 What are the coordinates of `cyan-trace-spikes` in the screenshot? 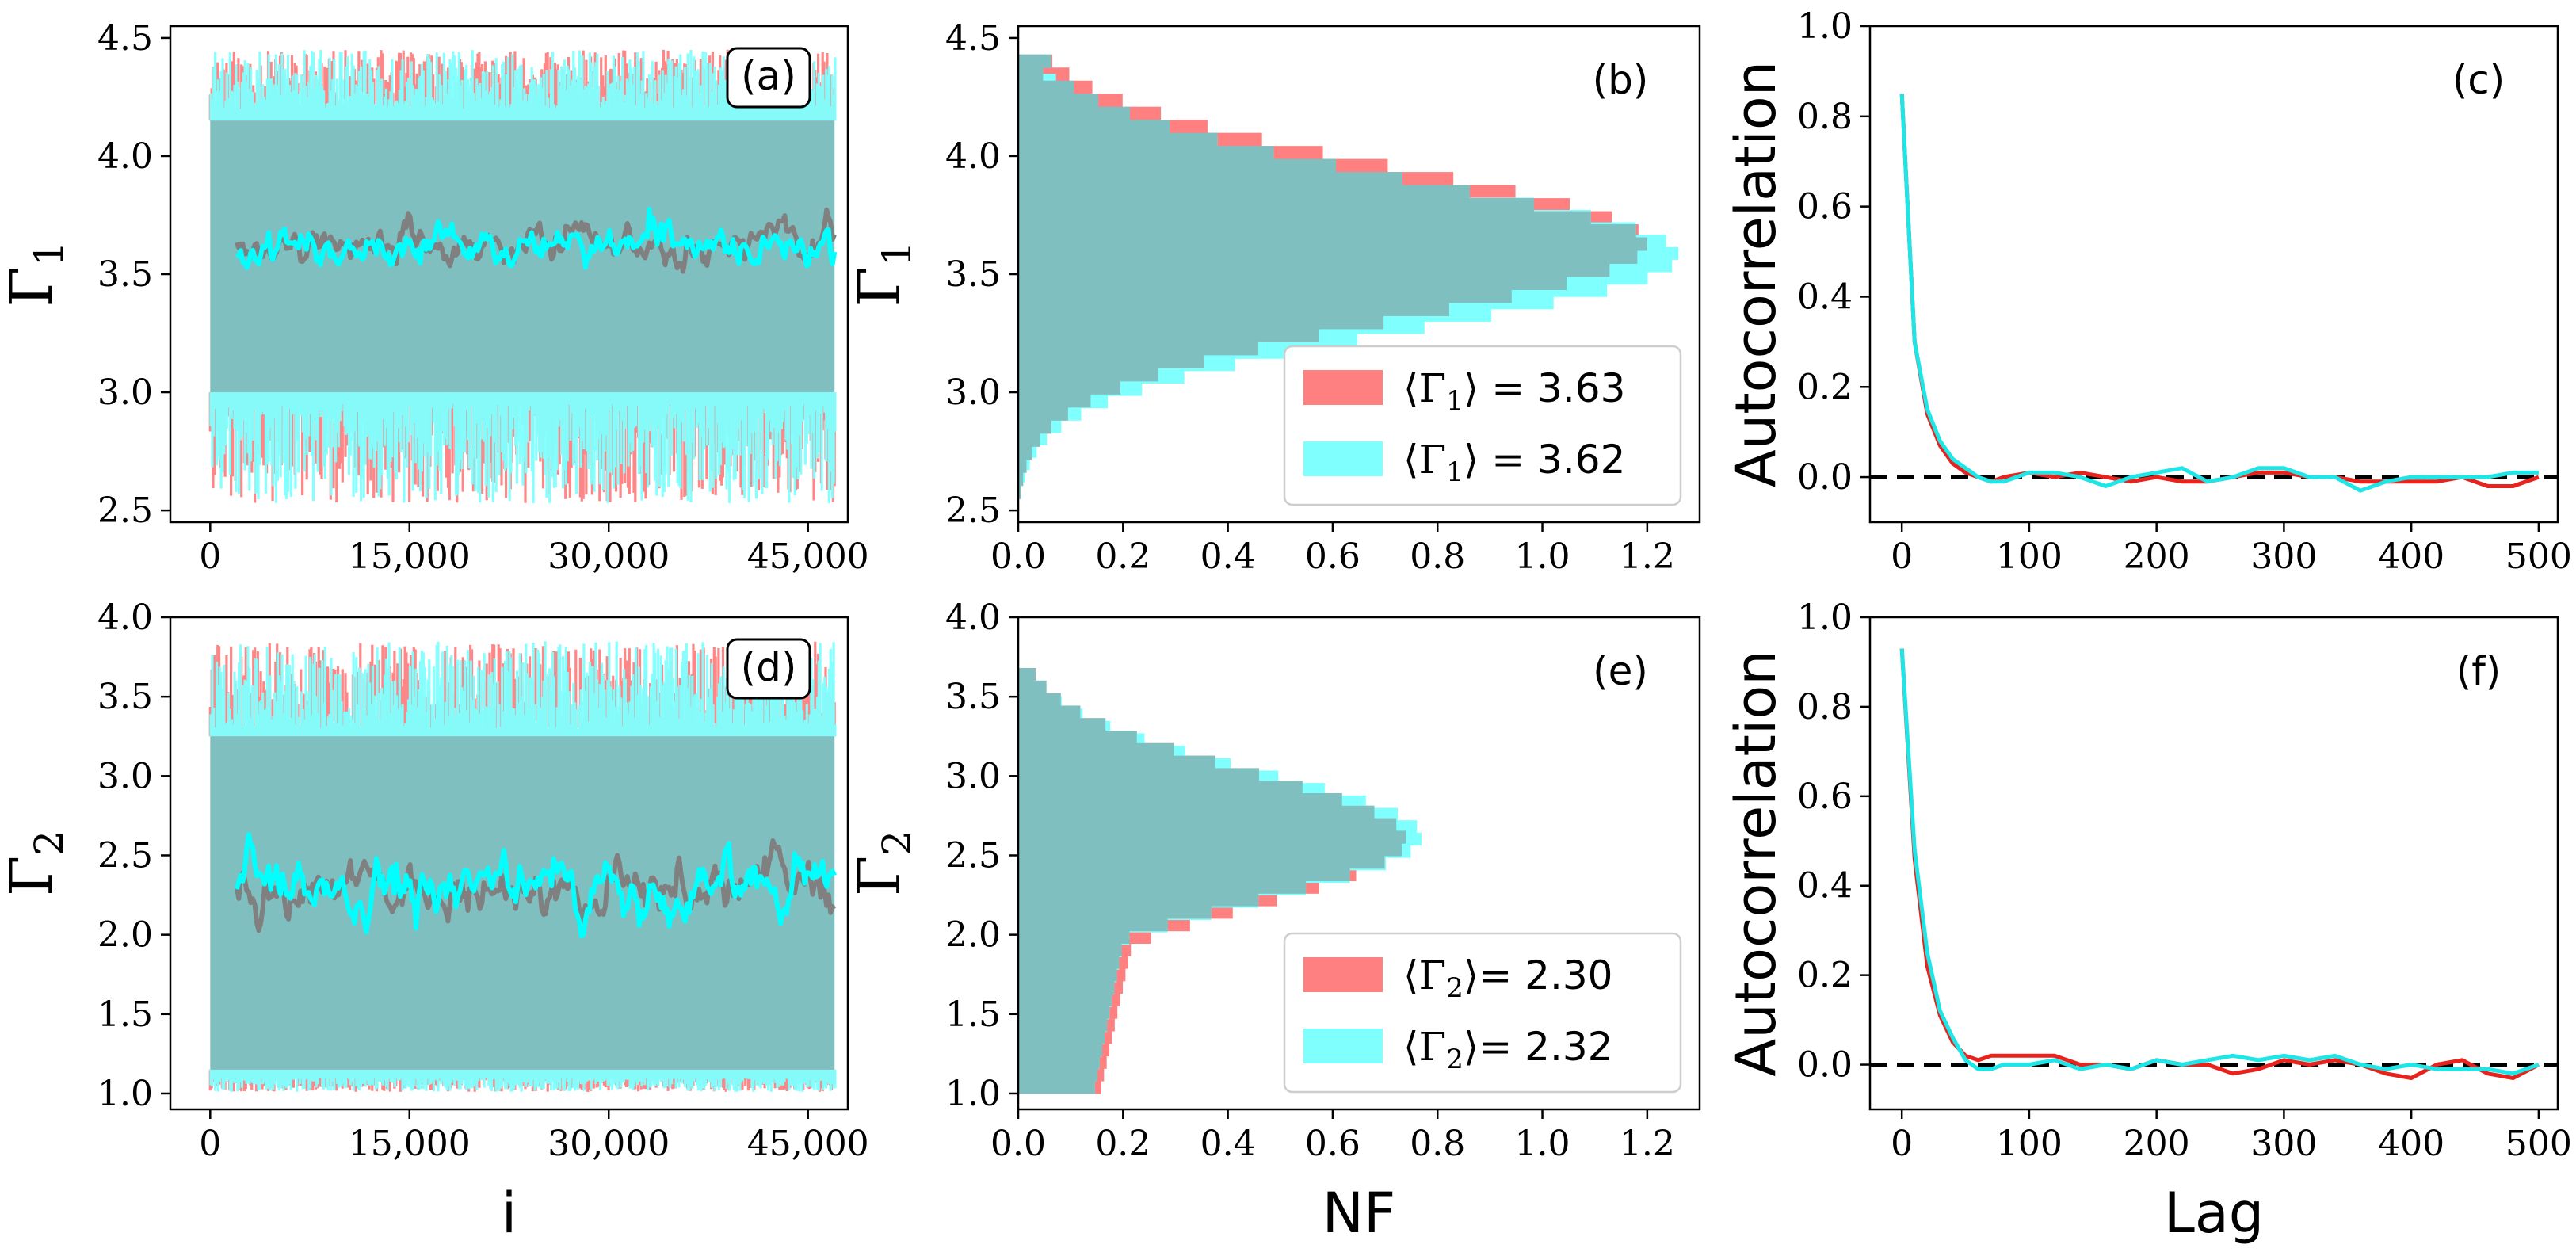 It's located at (523, 867).